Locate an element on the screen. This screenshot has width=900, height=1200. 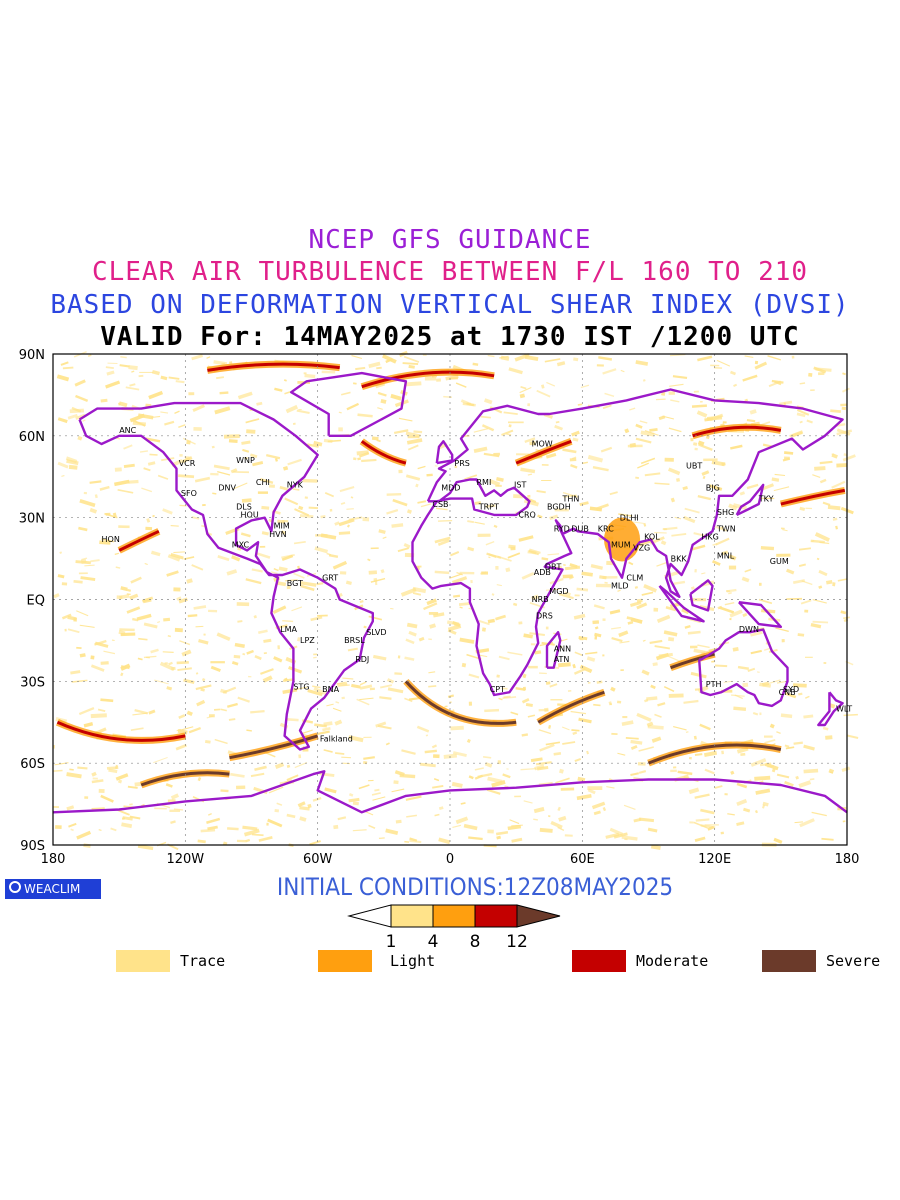
legend-swatch-trace is located at coordinates (143, 961).